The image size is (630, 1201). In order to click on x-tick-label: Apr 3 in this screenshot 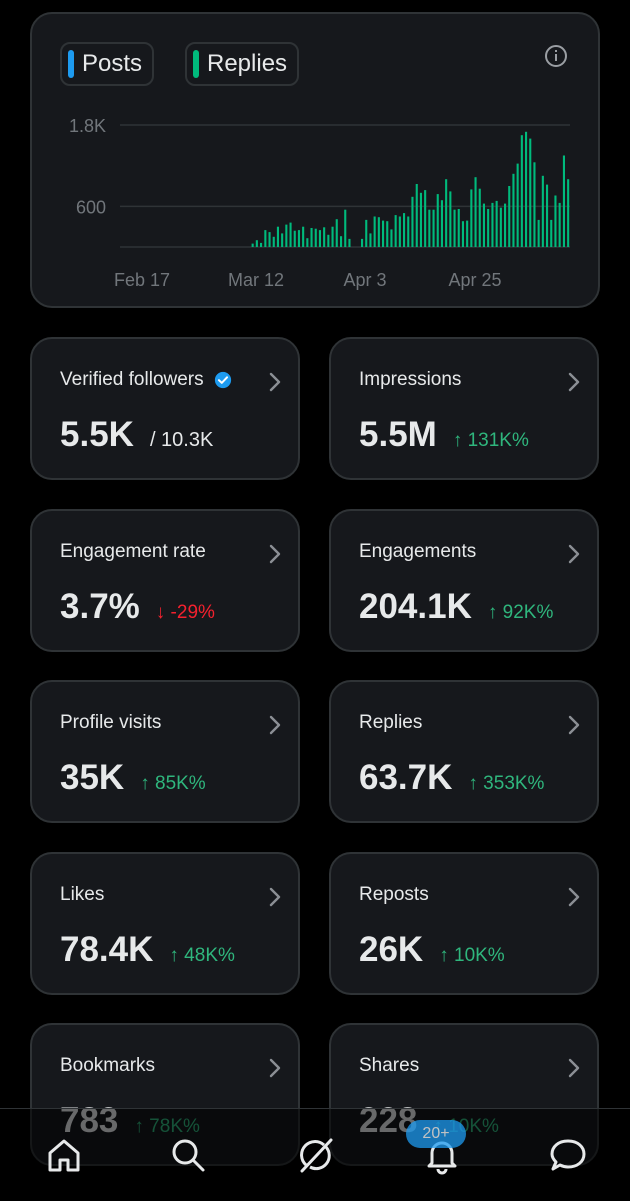, I will do `click(364, 280)`.